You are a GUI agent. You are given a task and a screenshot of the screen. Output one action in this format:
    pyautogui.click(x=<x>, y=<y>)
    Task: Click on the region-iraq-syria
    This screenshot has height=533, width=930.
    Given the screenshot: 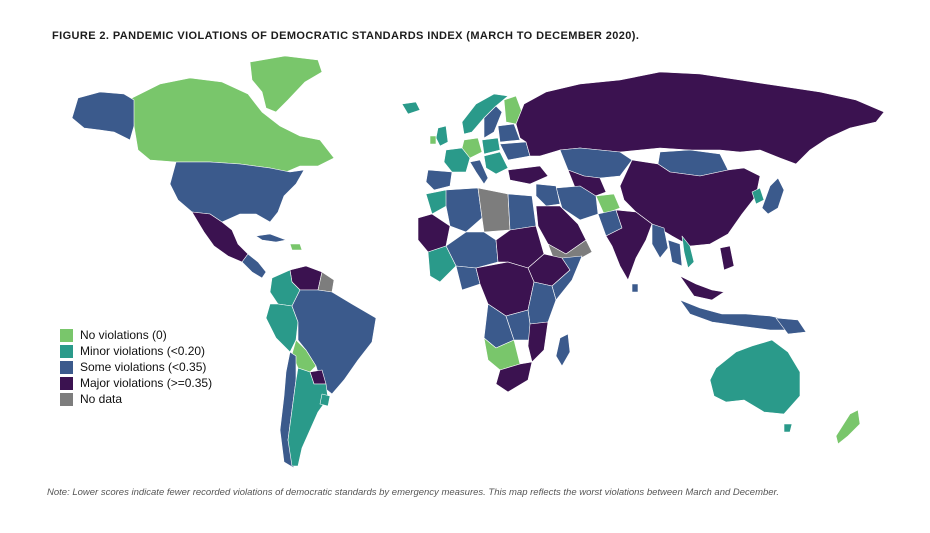 What is the action you would take?
    pyautogui.click(x=548, y=195)
    